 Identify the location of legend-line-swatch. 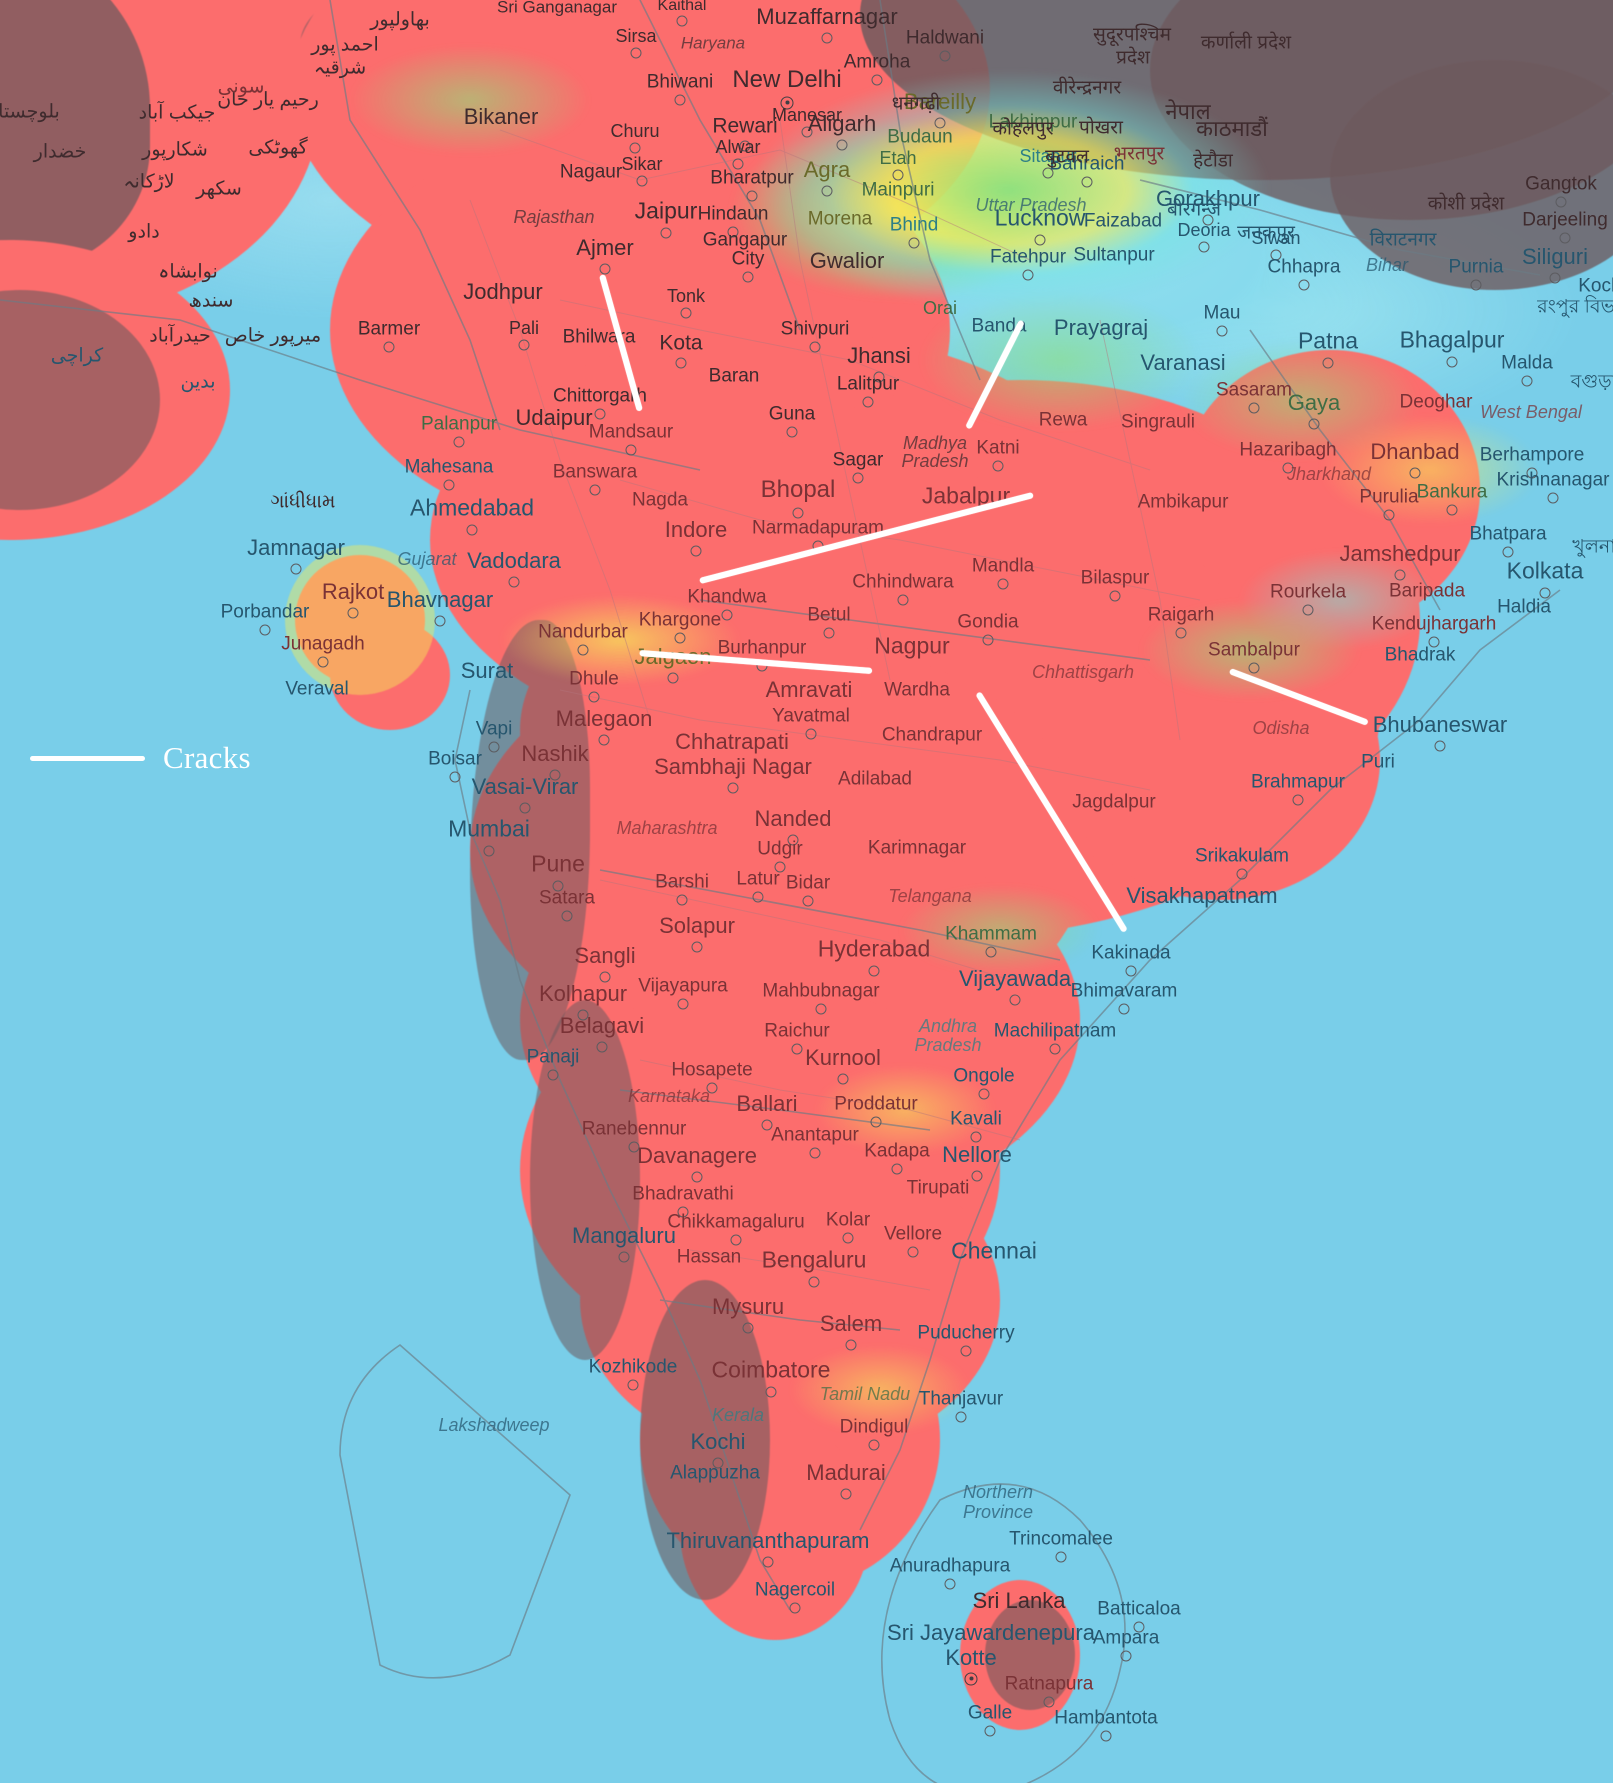
(87, 758).